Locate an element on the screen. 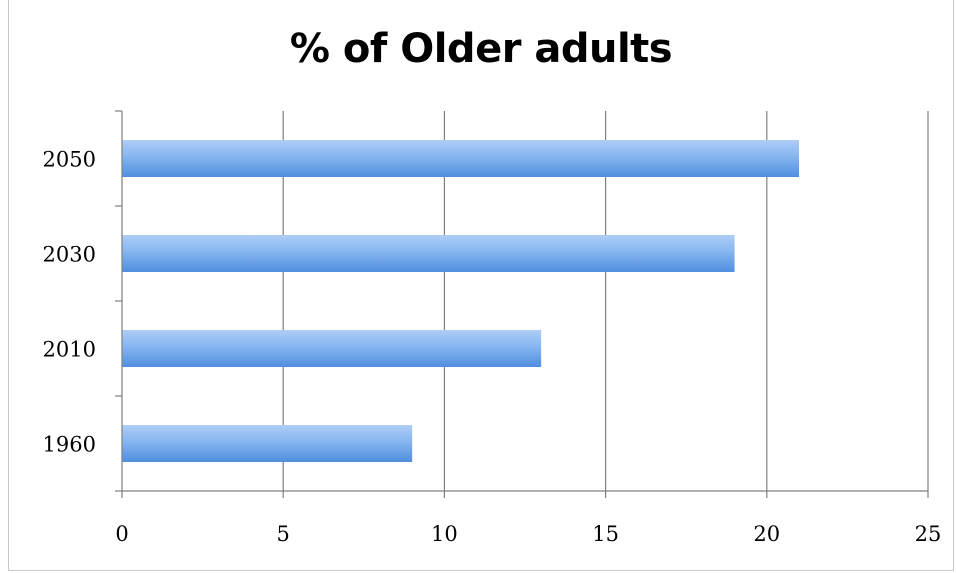 The image size is (956, 573). x-tick-label-5: 5 is located at coordinates (283, 534).